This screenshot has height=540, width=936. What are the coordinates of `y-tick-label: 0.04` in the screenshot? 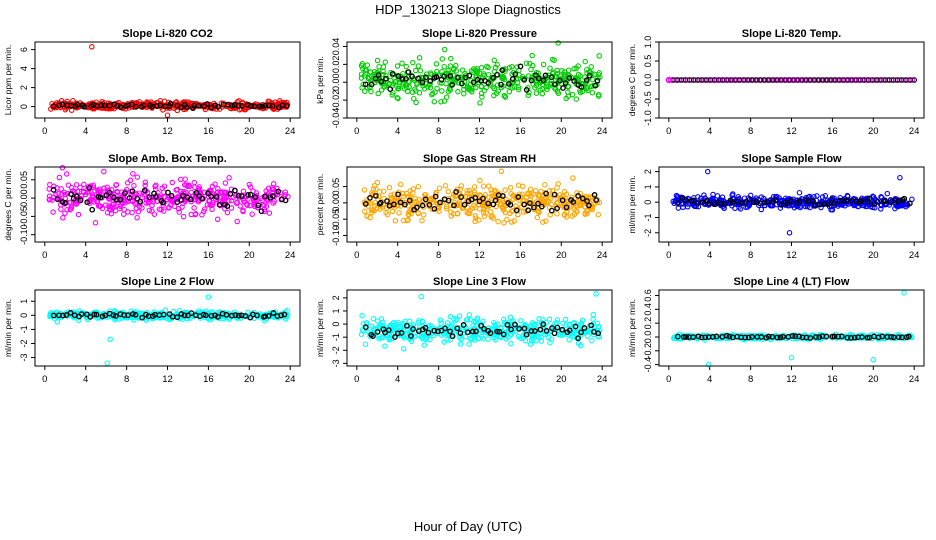 It's located at (336, 47).